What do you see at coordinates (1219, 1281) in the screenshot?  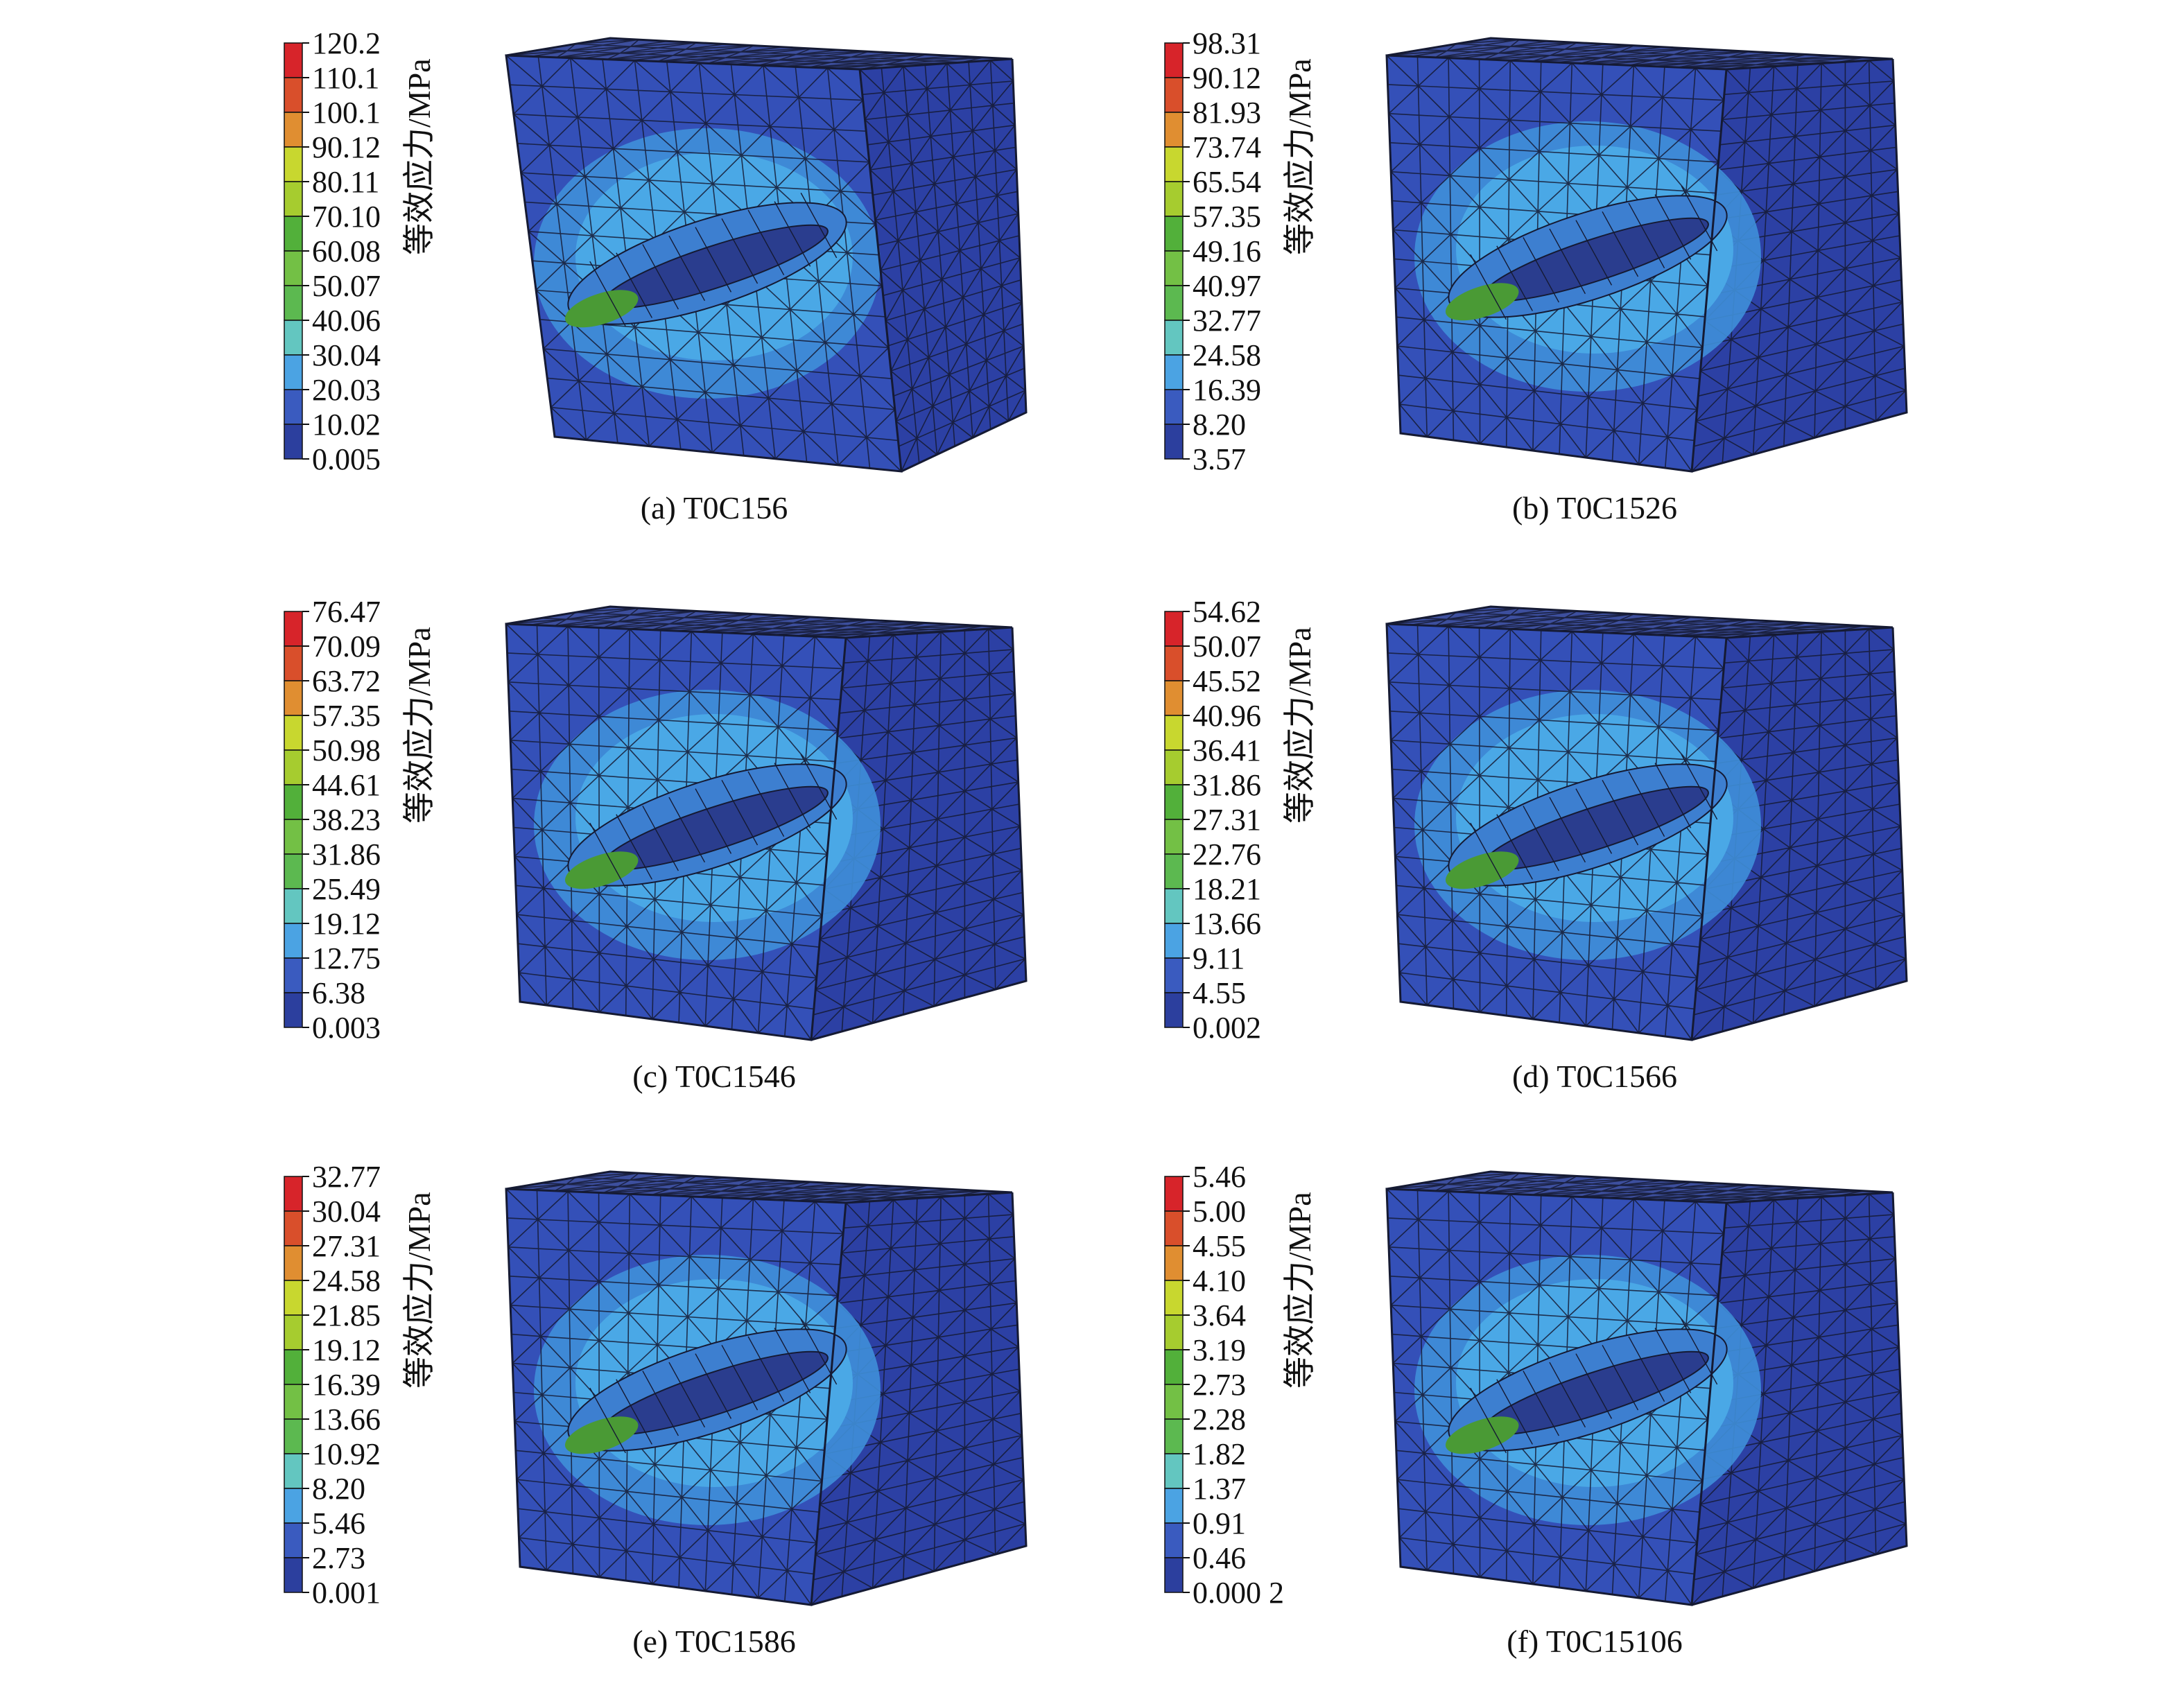 I see `tick-label: 4.10` at bounding box center [1219, 1281].